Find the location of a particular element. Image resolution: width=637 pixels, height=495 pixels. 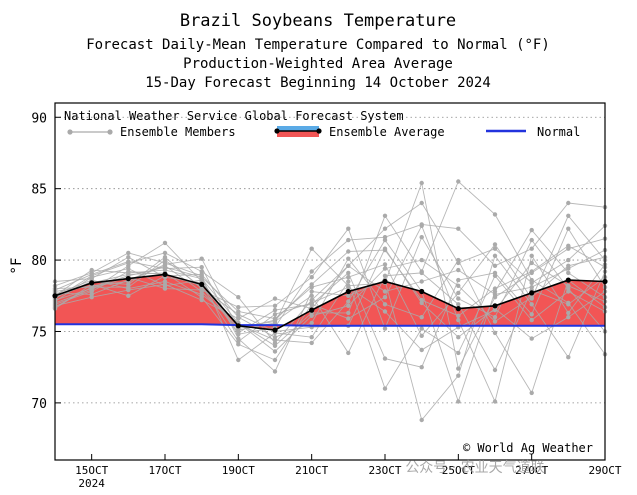

legend-normal-label: Normal is located at coordinates (558, 132).